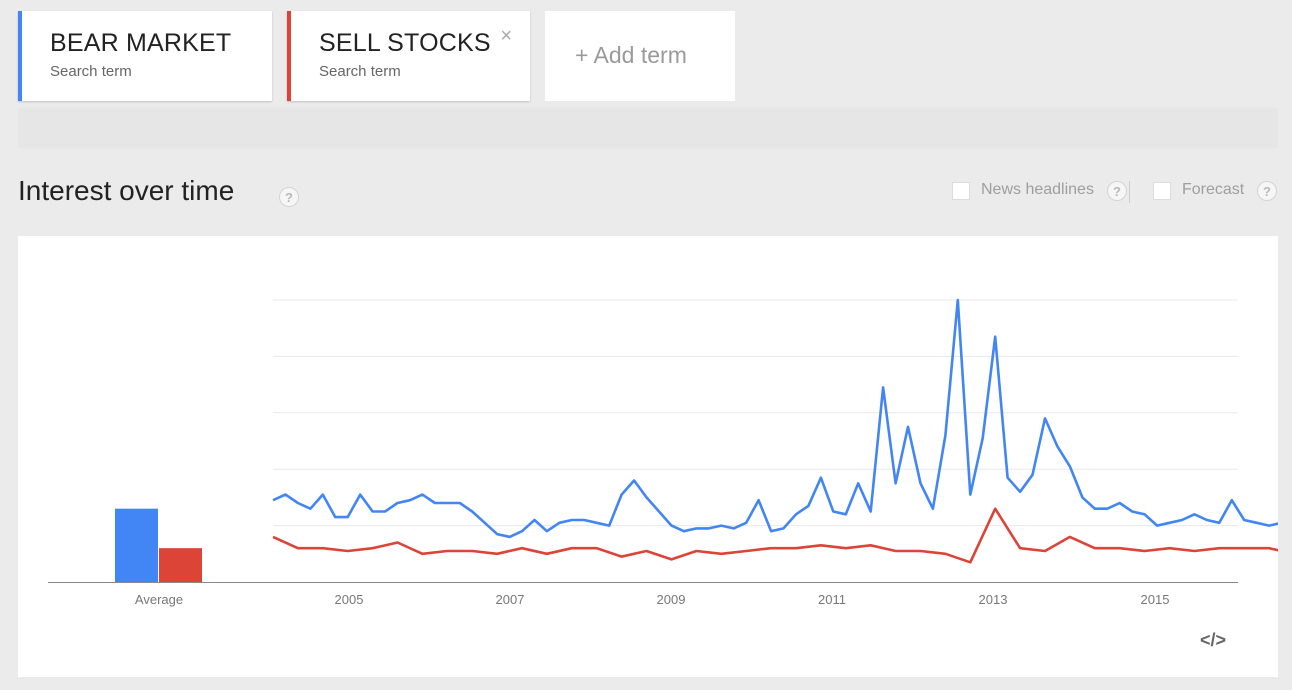 This screenshot has width=1292, height=690. I want to click on help-icon: ?, so click(289, 197).